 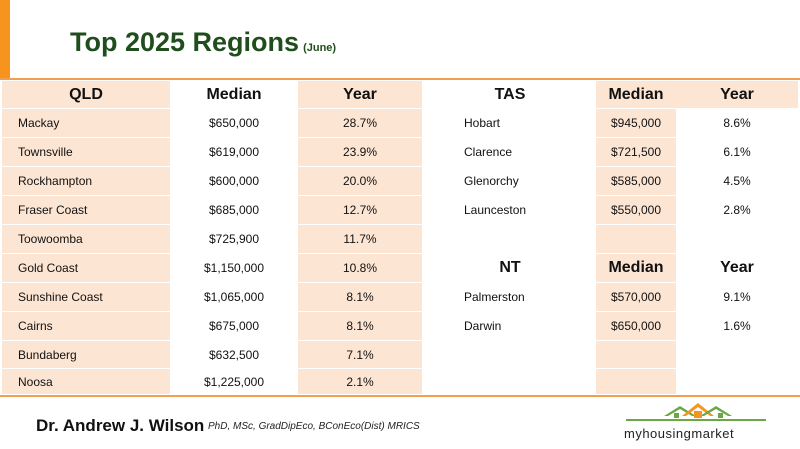 What do you see at coordinates (696, 423) in the screenshot?
I see `brand-logo: myhousingmarket` at bounding box center [696, 423].